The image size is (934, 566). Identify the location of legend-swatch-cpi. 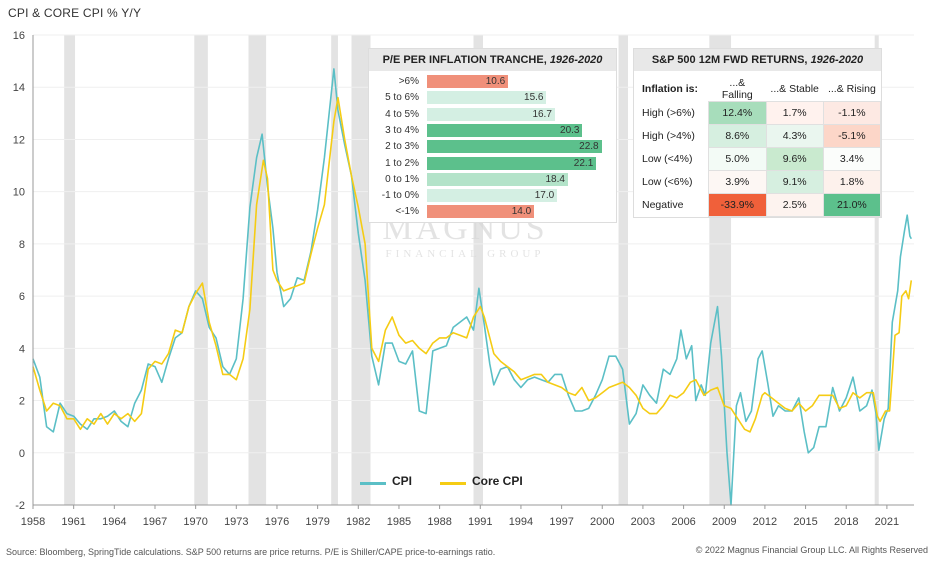
(373, 483).